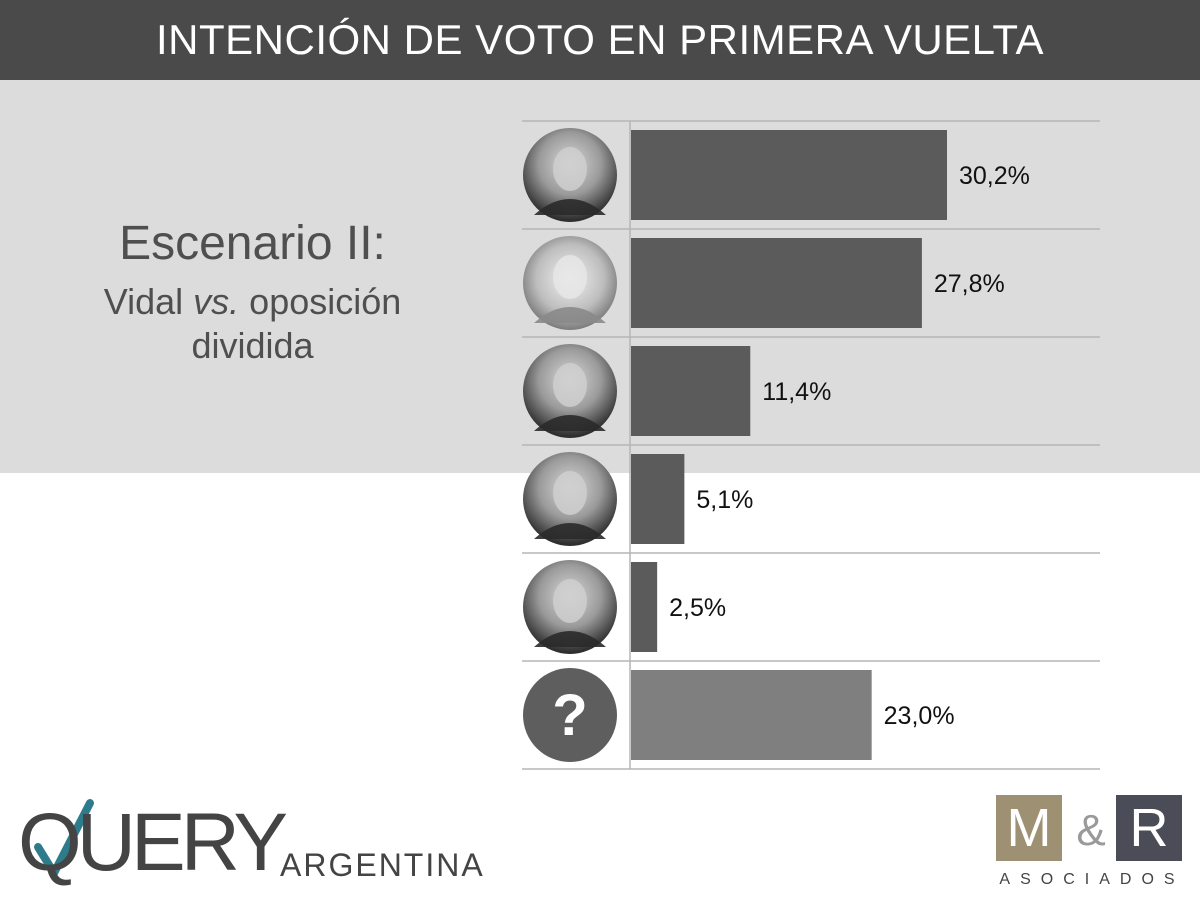 The image size is (1200, 898). Describe the element at coordinates (570, 175) in the screenshot. I see `candidate-1-photo` at that location.